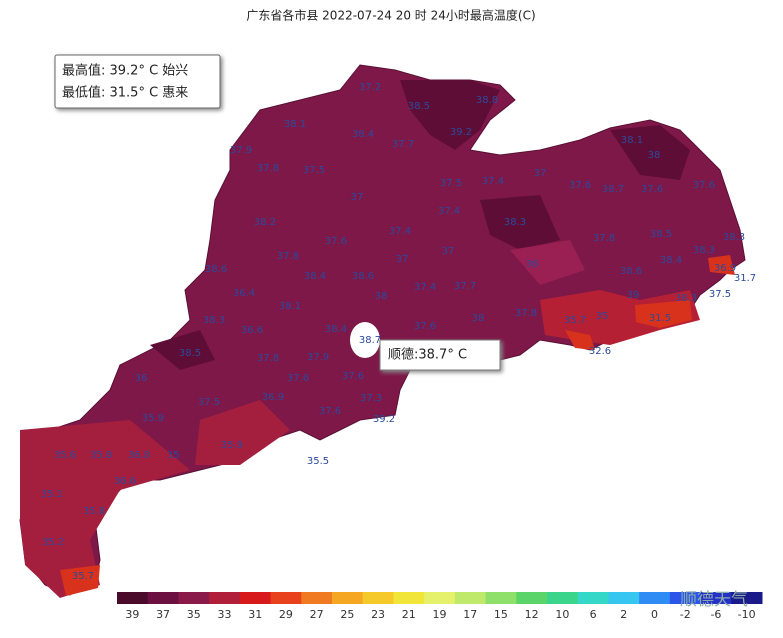  What do you see at coordinates (137, 81) in the screenshot?
I see `summary-box: 最高值: 39.2° C 始兴 最低值: 31.5° C 惠来` at bounding box center [137, 81].